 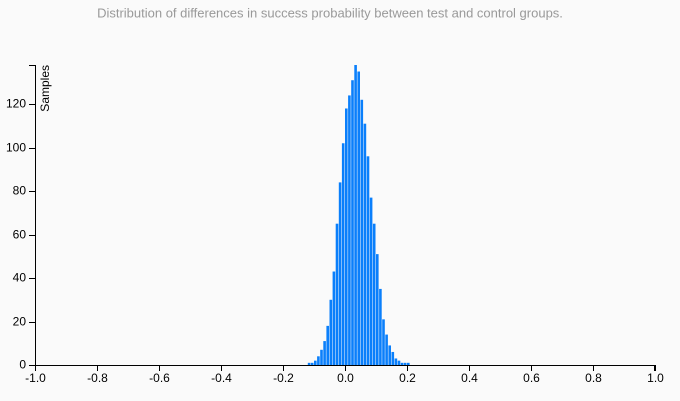 What do you see at coordinates (20, 191) in the screenshot?
I see `y-tick-label: 80` at bounding box center [20, 191].